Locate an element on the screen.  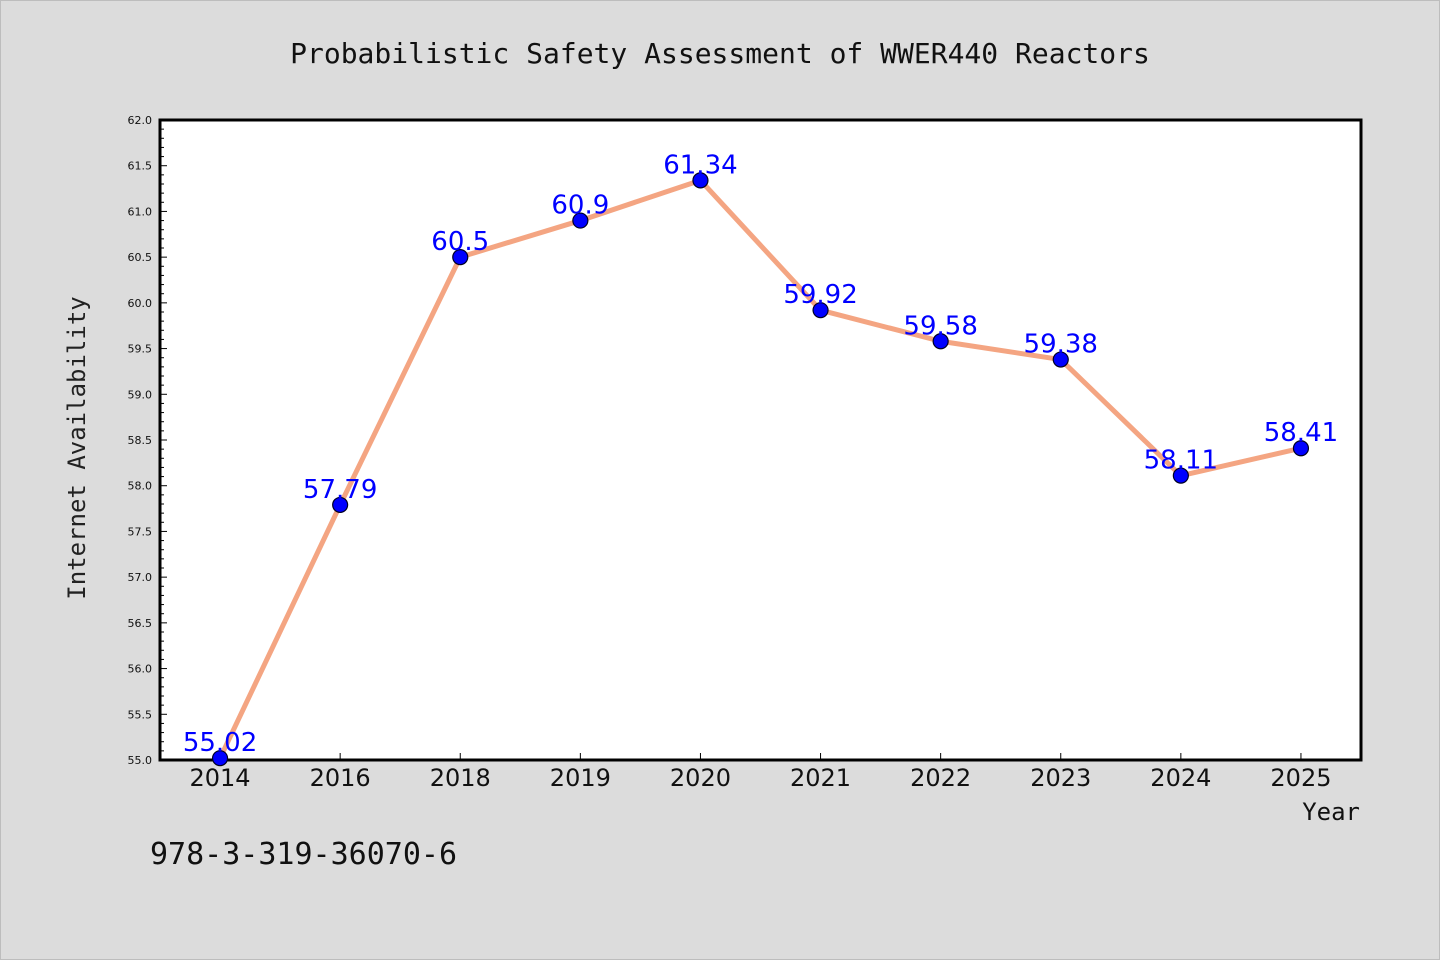
y-tick-label: 61.5 is located at coordinates (140, 166).